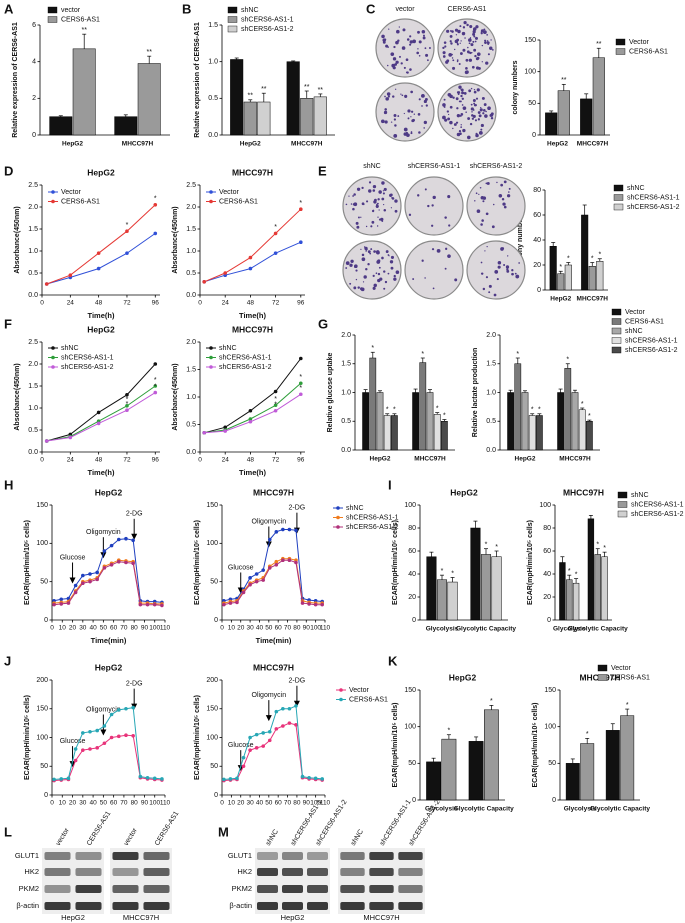  I want to click on legend-swatch, so click(620, 42).